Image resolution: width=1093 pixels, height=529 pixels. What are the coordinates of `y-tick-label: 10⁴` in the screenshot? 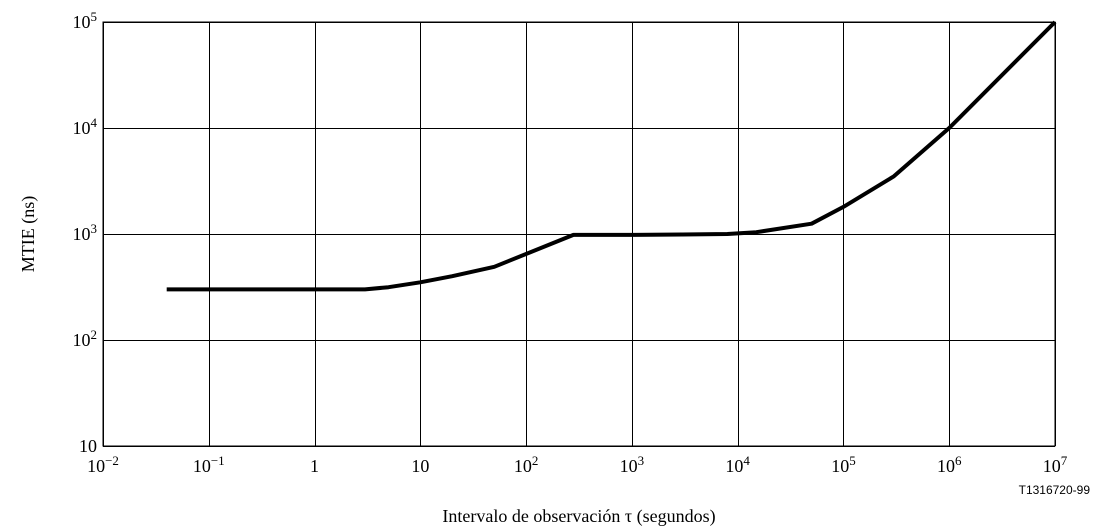 It's located at (85, 127).